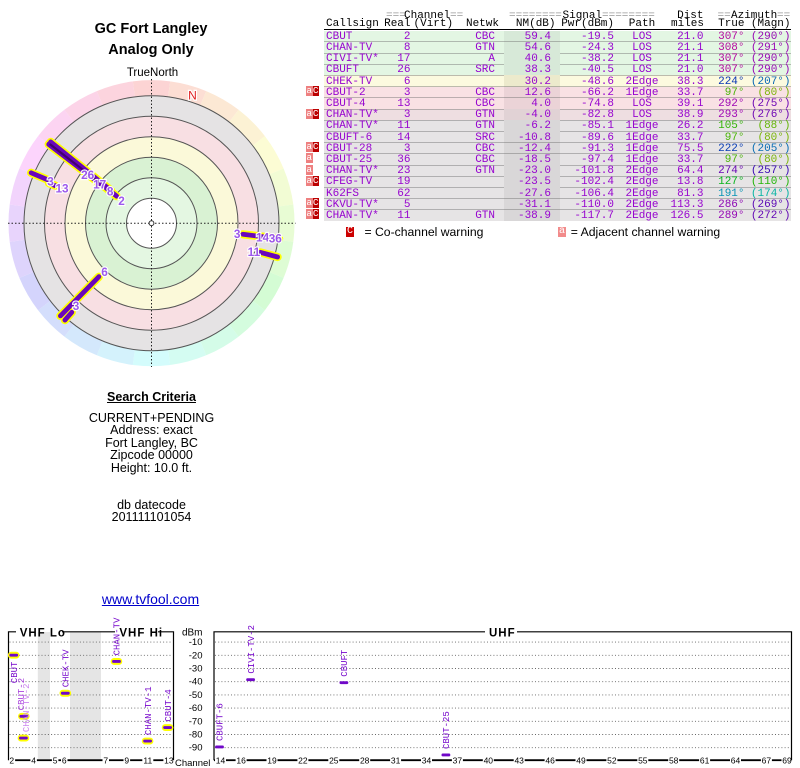 This screenshot has height=768, width=800. I want to click on svg-text: -10, so click(196, 642).